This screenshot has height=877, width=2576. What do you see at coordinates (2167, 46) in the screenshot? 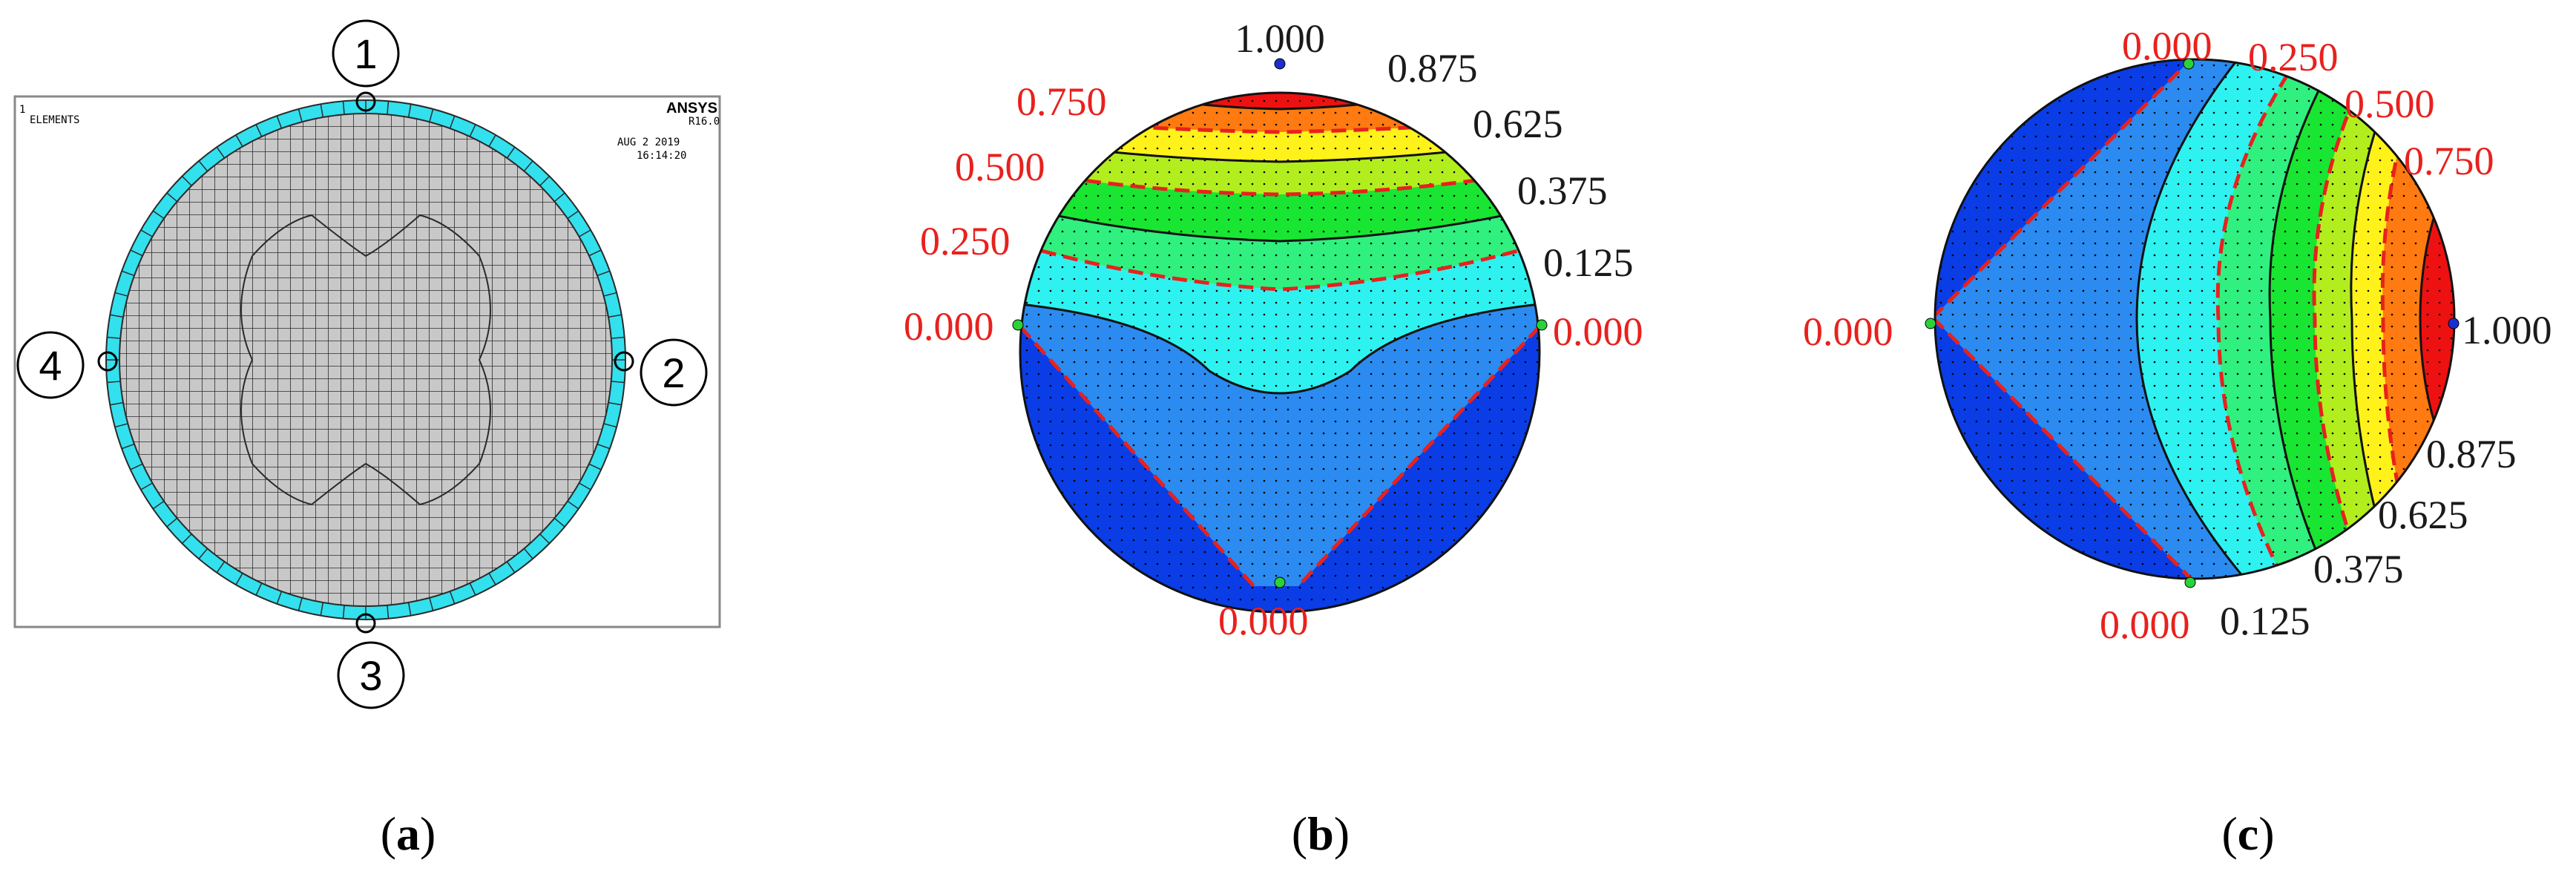
I see `label-c-0000-top: 0.000` at bounding box center [2167, 46].